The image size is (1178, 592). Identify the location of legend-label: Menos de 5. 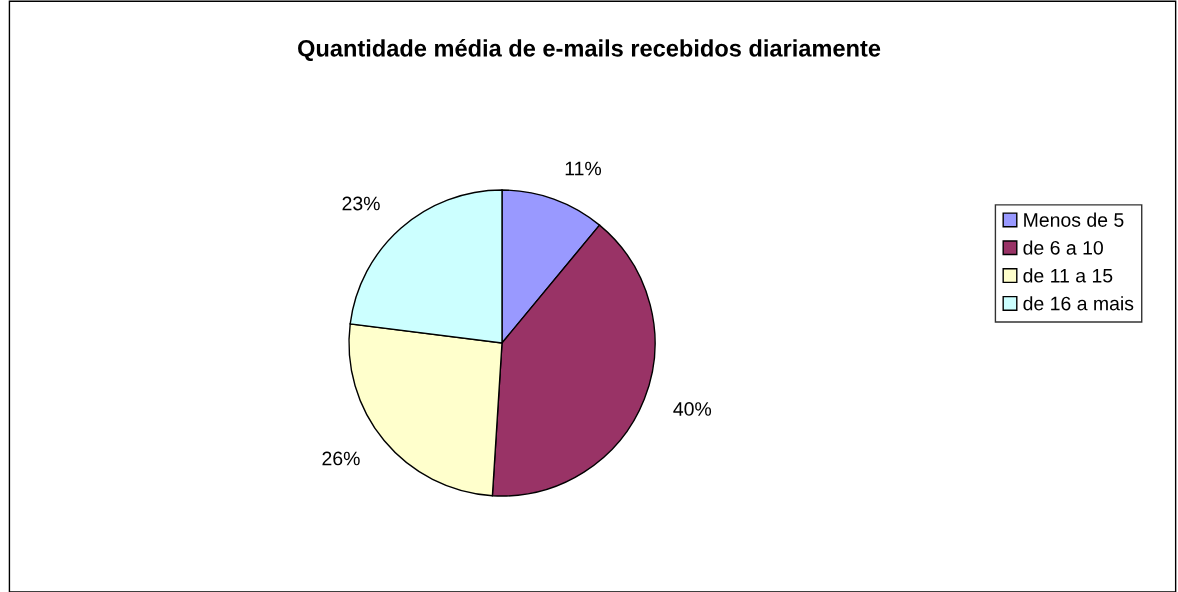
(1074, 219).